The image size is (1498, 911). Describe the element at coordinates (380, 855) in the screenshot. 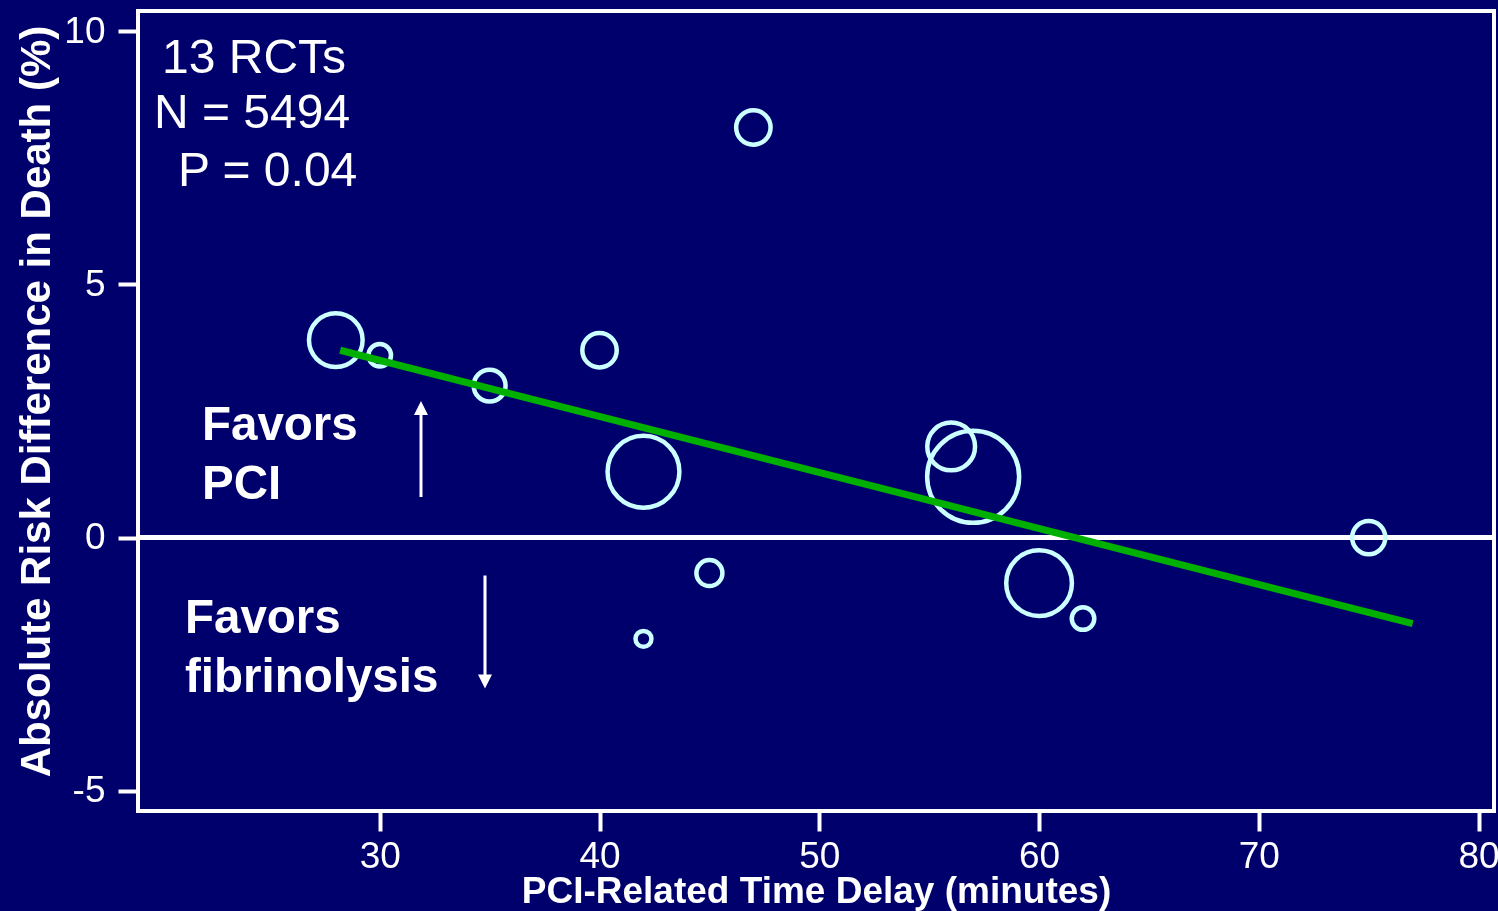

I see `x-tick-label: 30` at that location.